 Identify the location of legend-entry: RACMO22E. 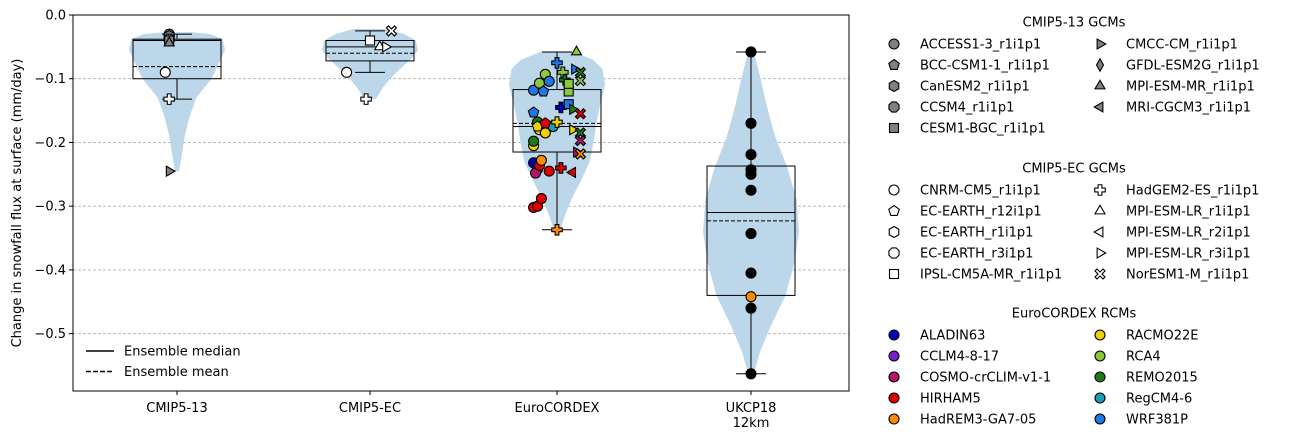
(1146, 336).